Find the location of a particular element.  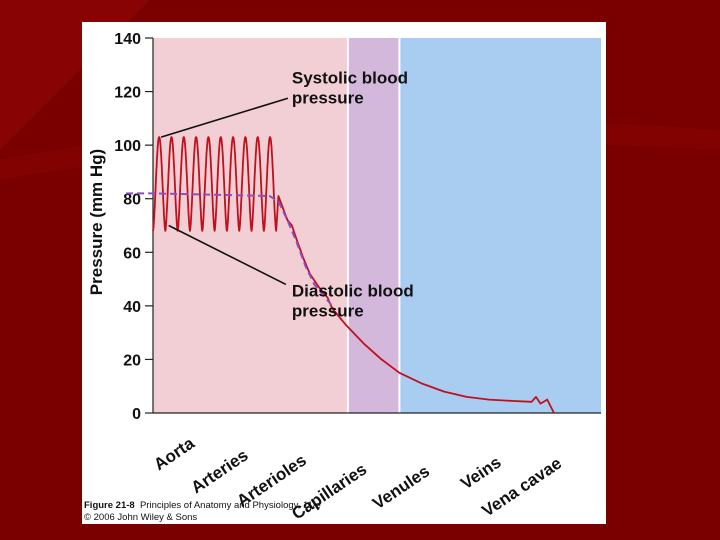

y-tick-label: 80 is located at coordinates (132, 200).